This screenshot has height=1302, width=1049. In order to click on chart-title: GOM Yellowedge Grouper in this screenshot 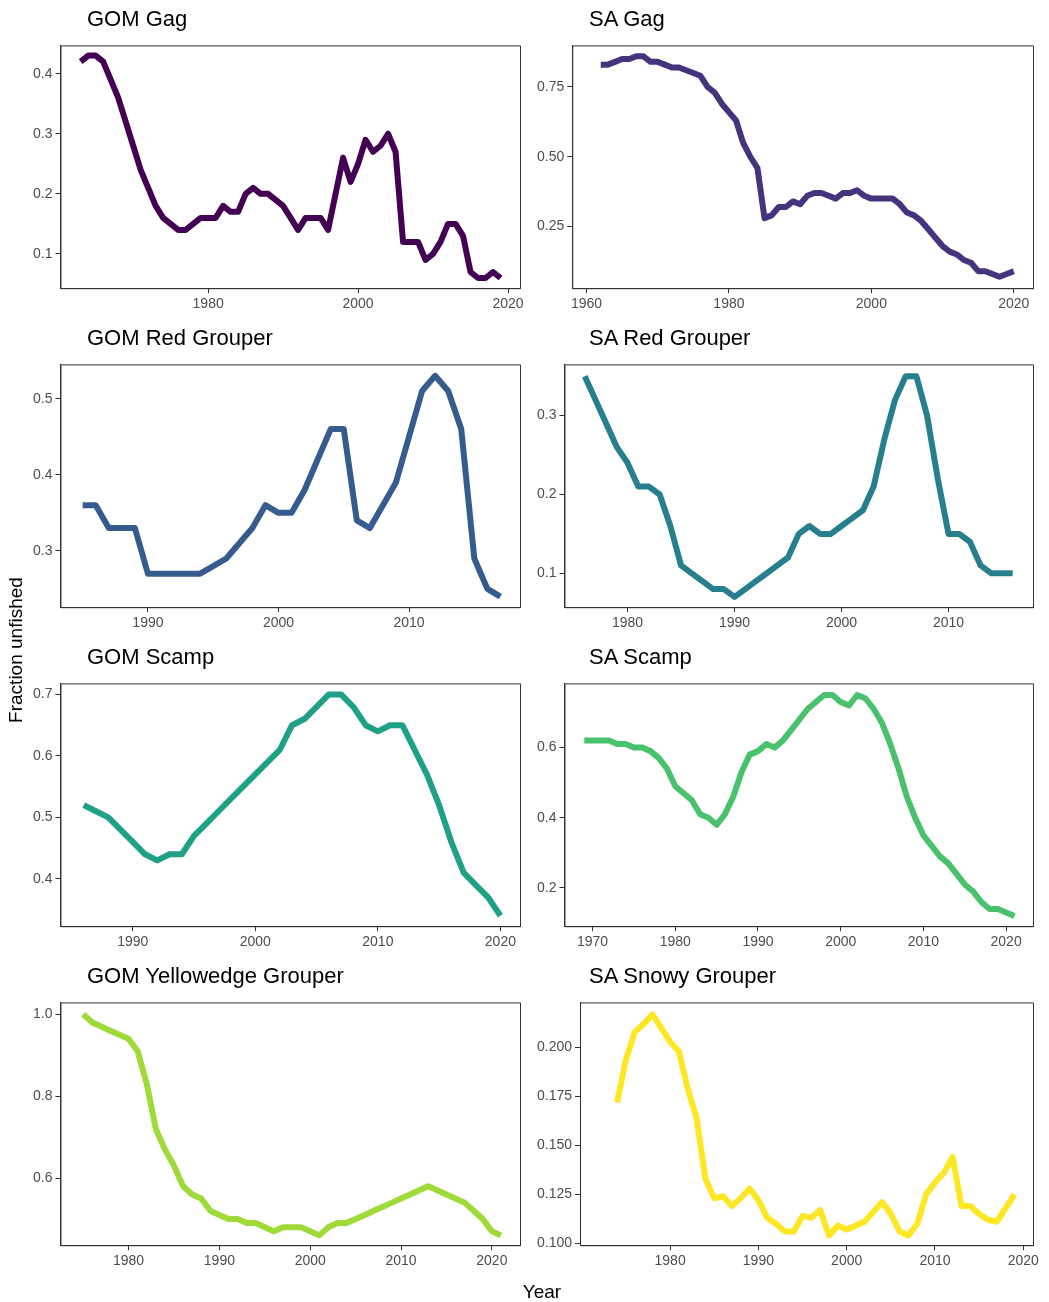, I will do `click(215, 976)`.